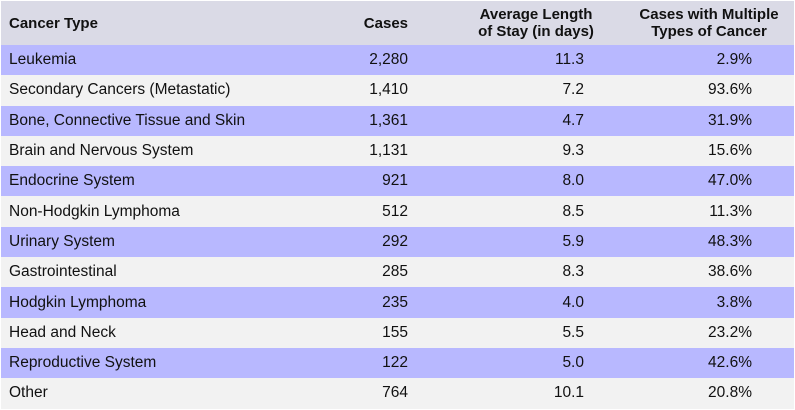 The width and height of the screenshot is (795, 410). What do you see at coordinates (83, 363) in the screenshot?
I see `cell-cancer-type: Reproductive System` at bounding box center [83, 363].